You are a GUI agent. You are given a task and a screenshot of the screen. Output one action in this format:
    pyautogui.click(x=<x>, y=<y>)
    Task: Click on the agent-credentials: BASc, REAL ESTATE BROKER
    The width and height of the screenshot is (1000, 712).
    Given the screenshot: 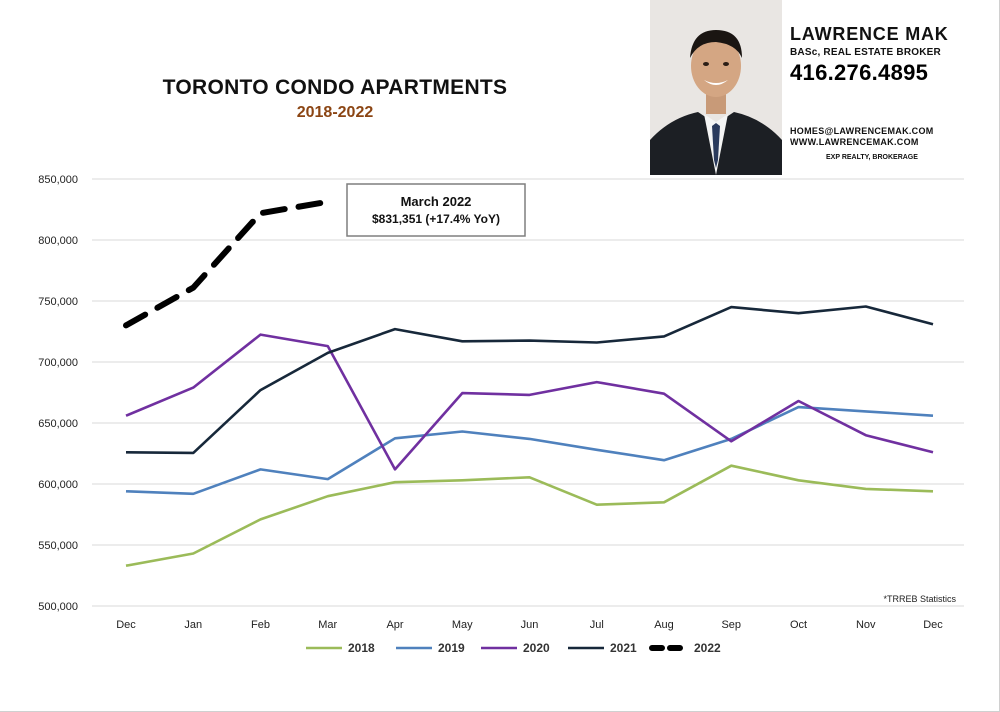 What is the action you would take?
    pyautogui.click(x=865, y=52)
    